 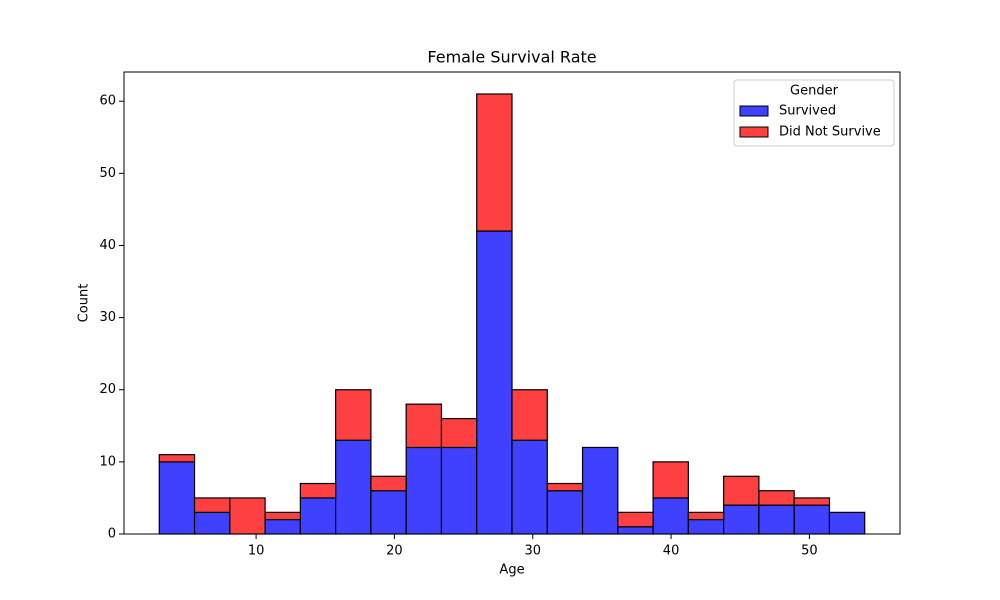 I want to click on chart-title: Female Survival Rate, so click(x=511, y=57).